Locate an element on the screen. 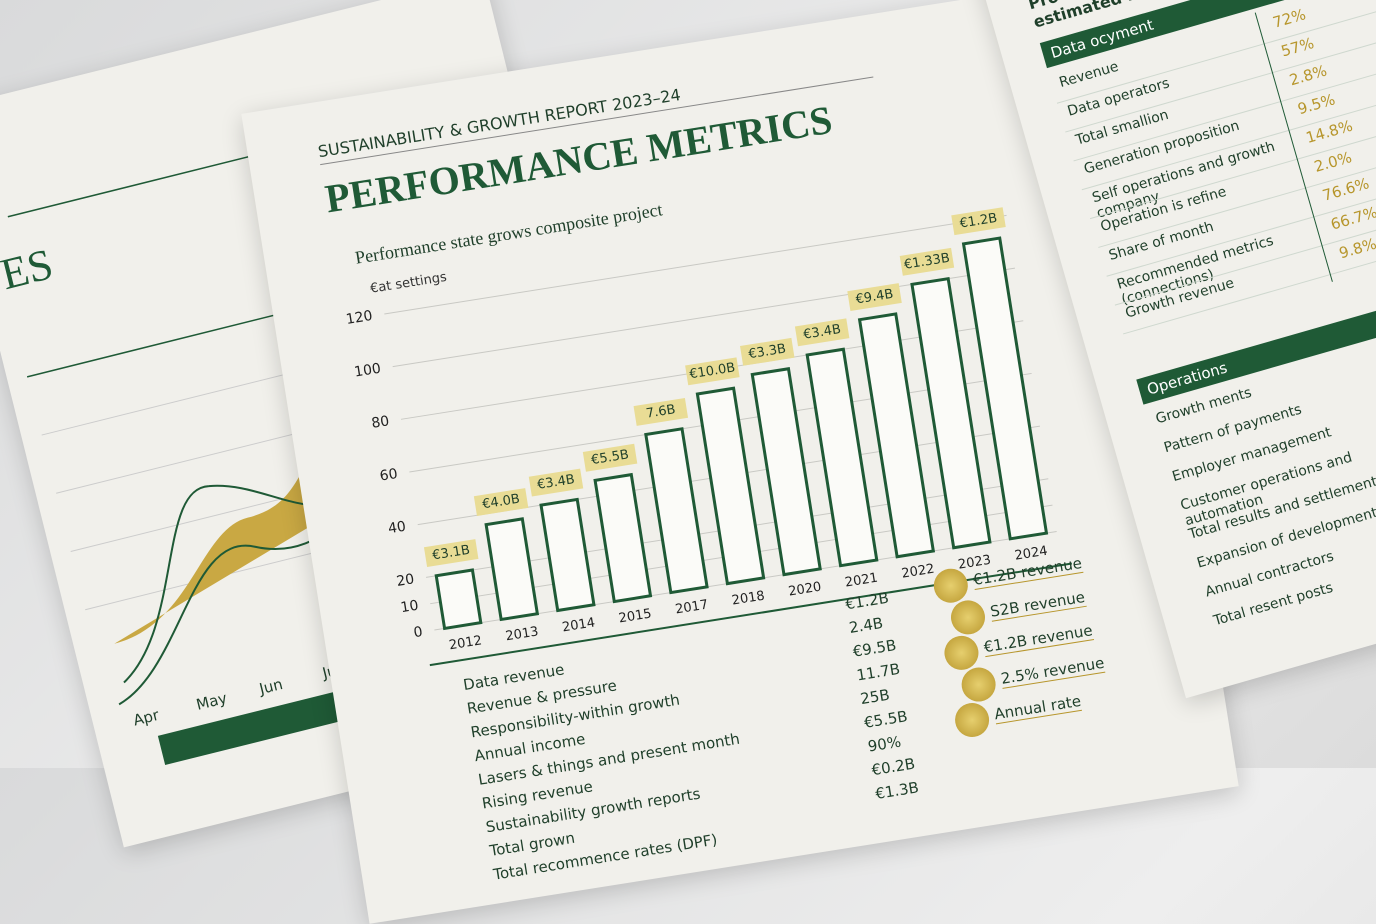 This screenshot has height=924, width=1376. bar-label: €4.0B is located at coordinates (501, 502).